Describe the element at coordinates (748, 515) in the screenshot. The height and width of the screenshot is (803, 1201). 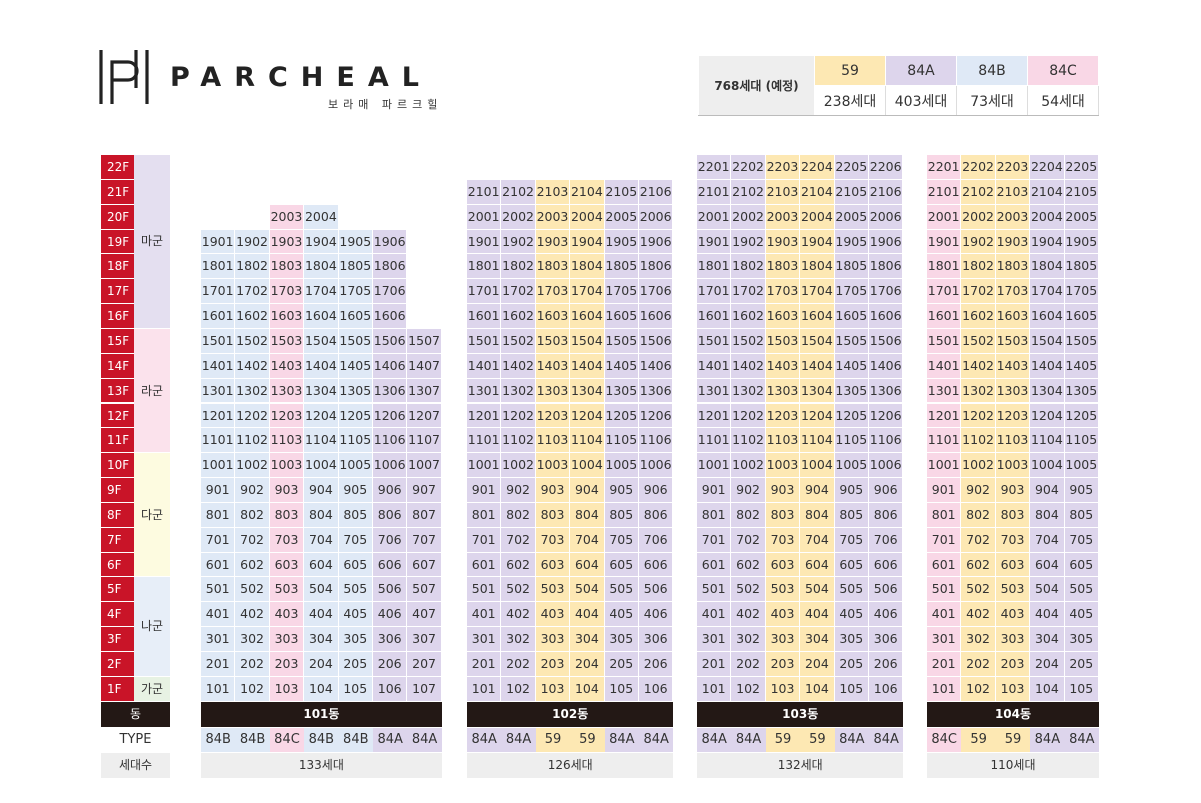
I see `unit-cell: 802` at that location.